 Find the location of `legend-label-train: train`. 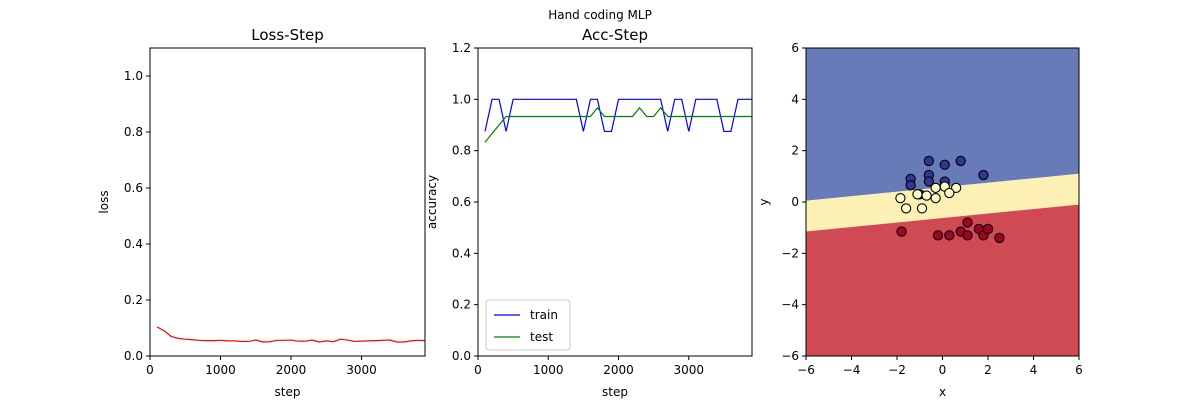

legend-label-train: train is located at coordinates (544, 315).